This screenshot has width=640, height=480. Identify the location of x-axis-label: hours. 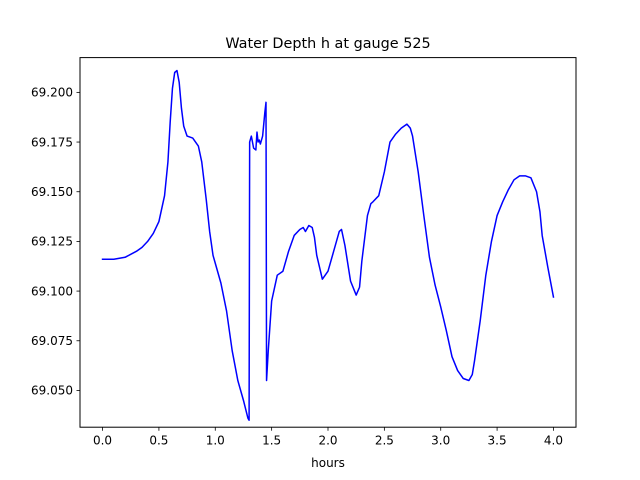
(328, 463).